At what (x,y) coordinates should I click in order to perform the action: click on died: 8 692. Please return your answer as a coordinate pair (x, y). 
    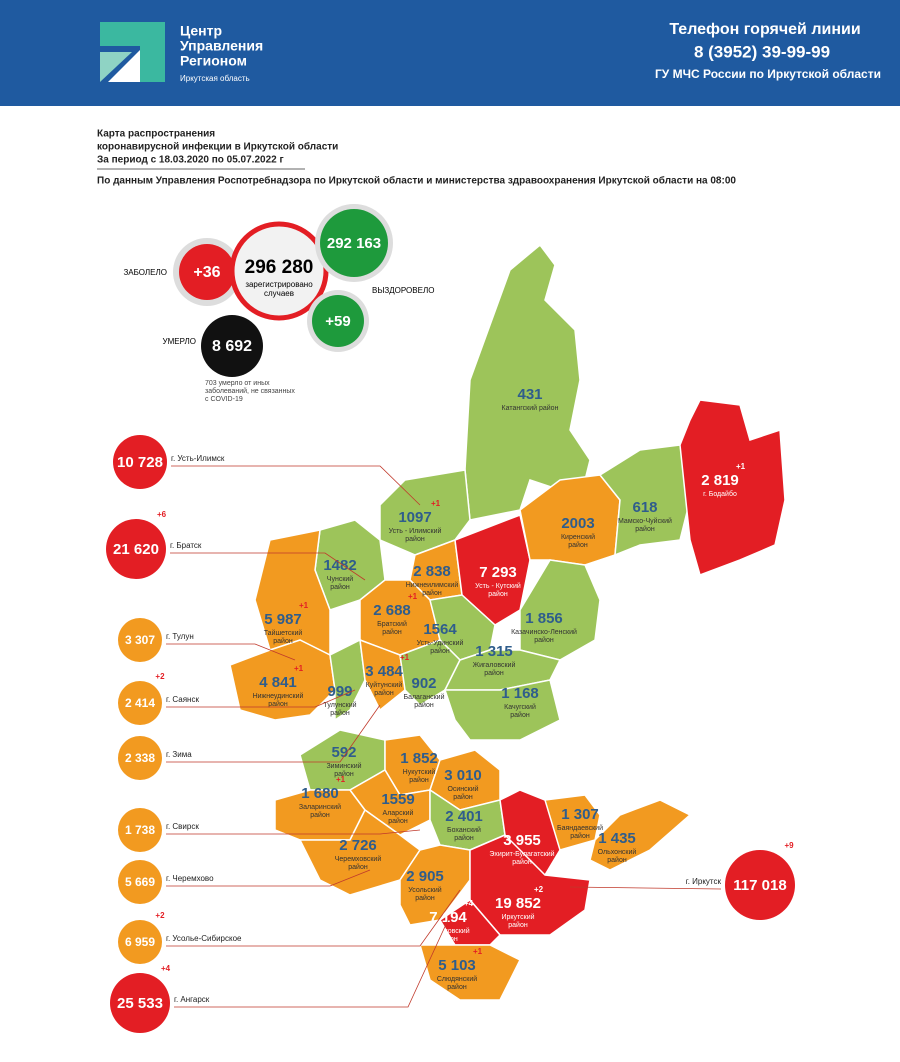
    Looking at the image, I should click on (232, 346).